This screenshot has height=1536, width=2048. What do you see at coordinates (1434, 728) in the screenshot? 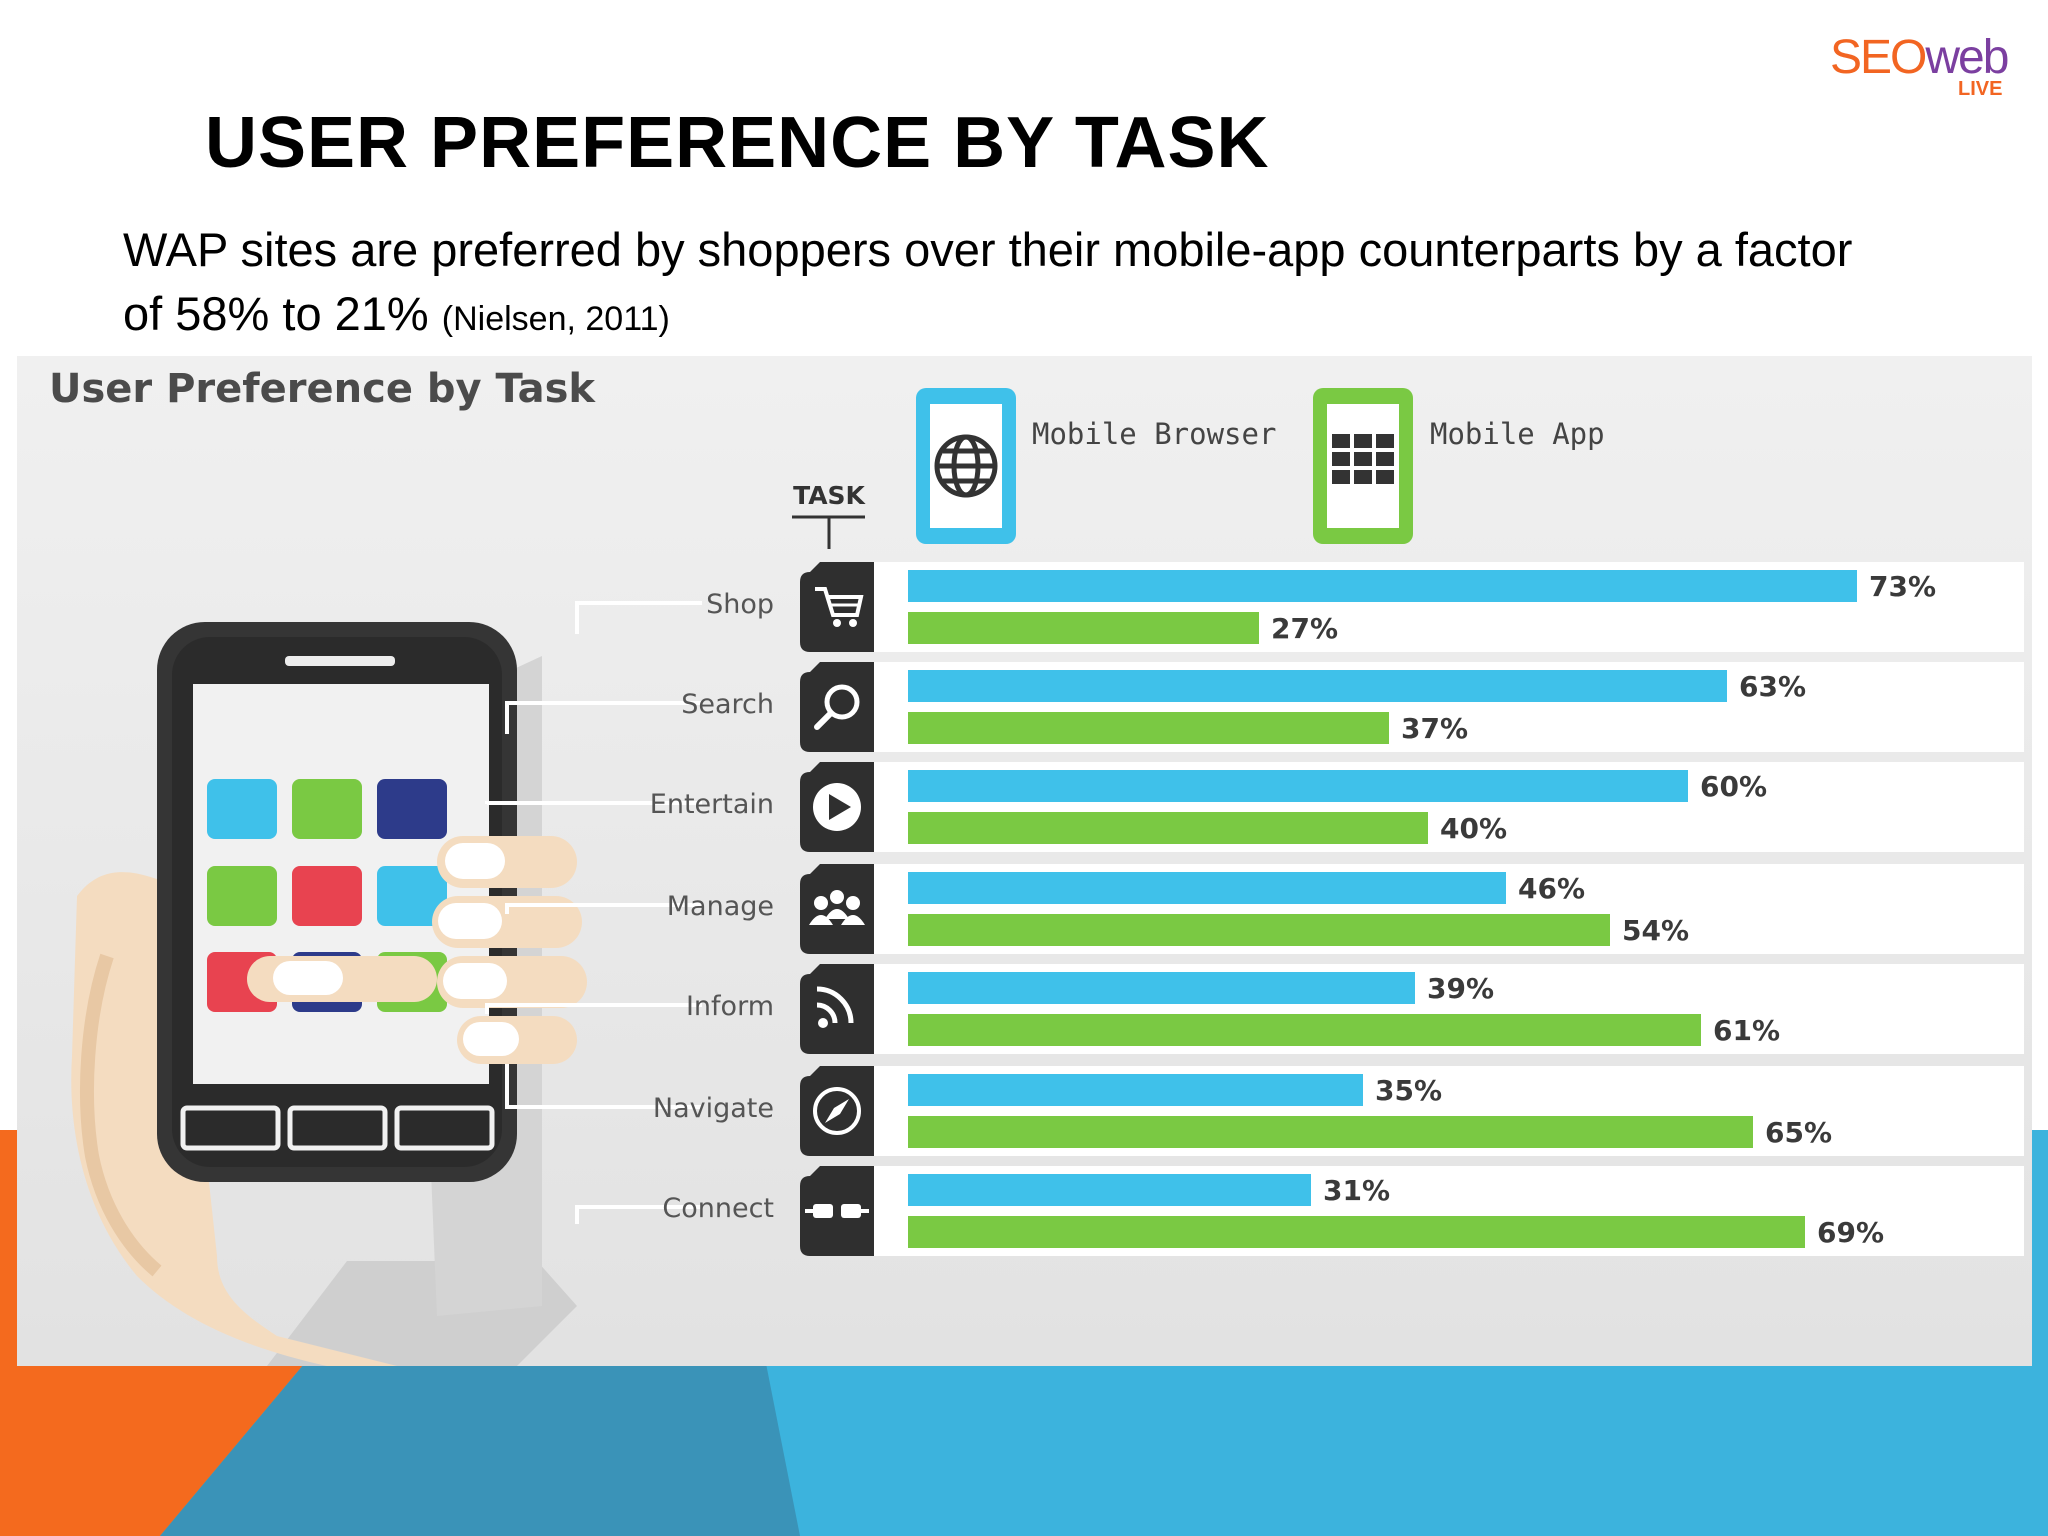
I see `value-label-search-app: 37%` at bounding box center [1434, 728].